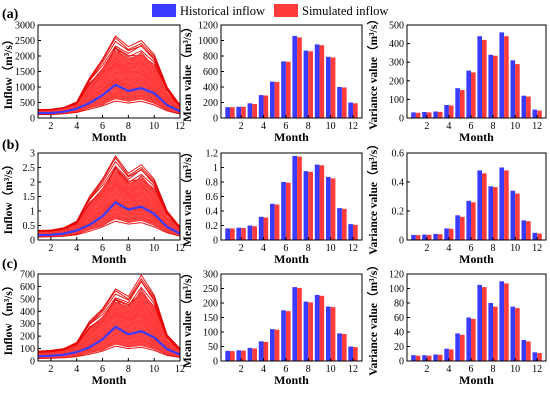  Describe the element at coordinates (212, 212) in the screenshot. I see `y-tick-label: 0.4` at that location.